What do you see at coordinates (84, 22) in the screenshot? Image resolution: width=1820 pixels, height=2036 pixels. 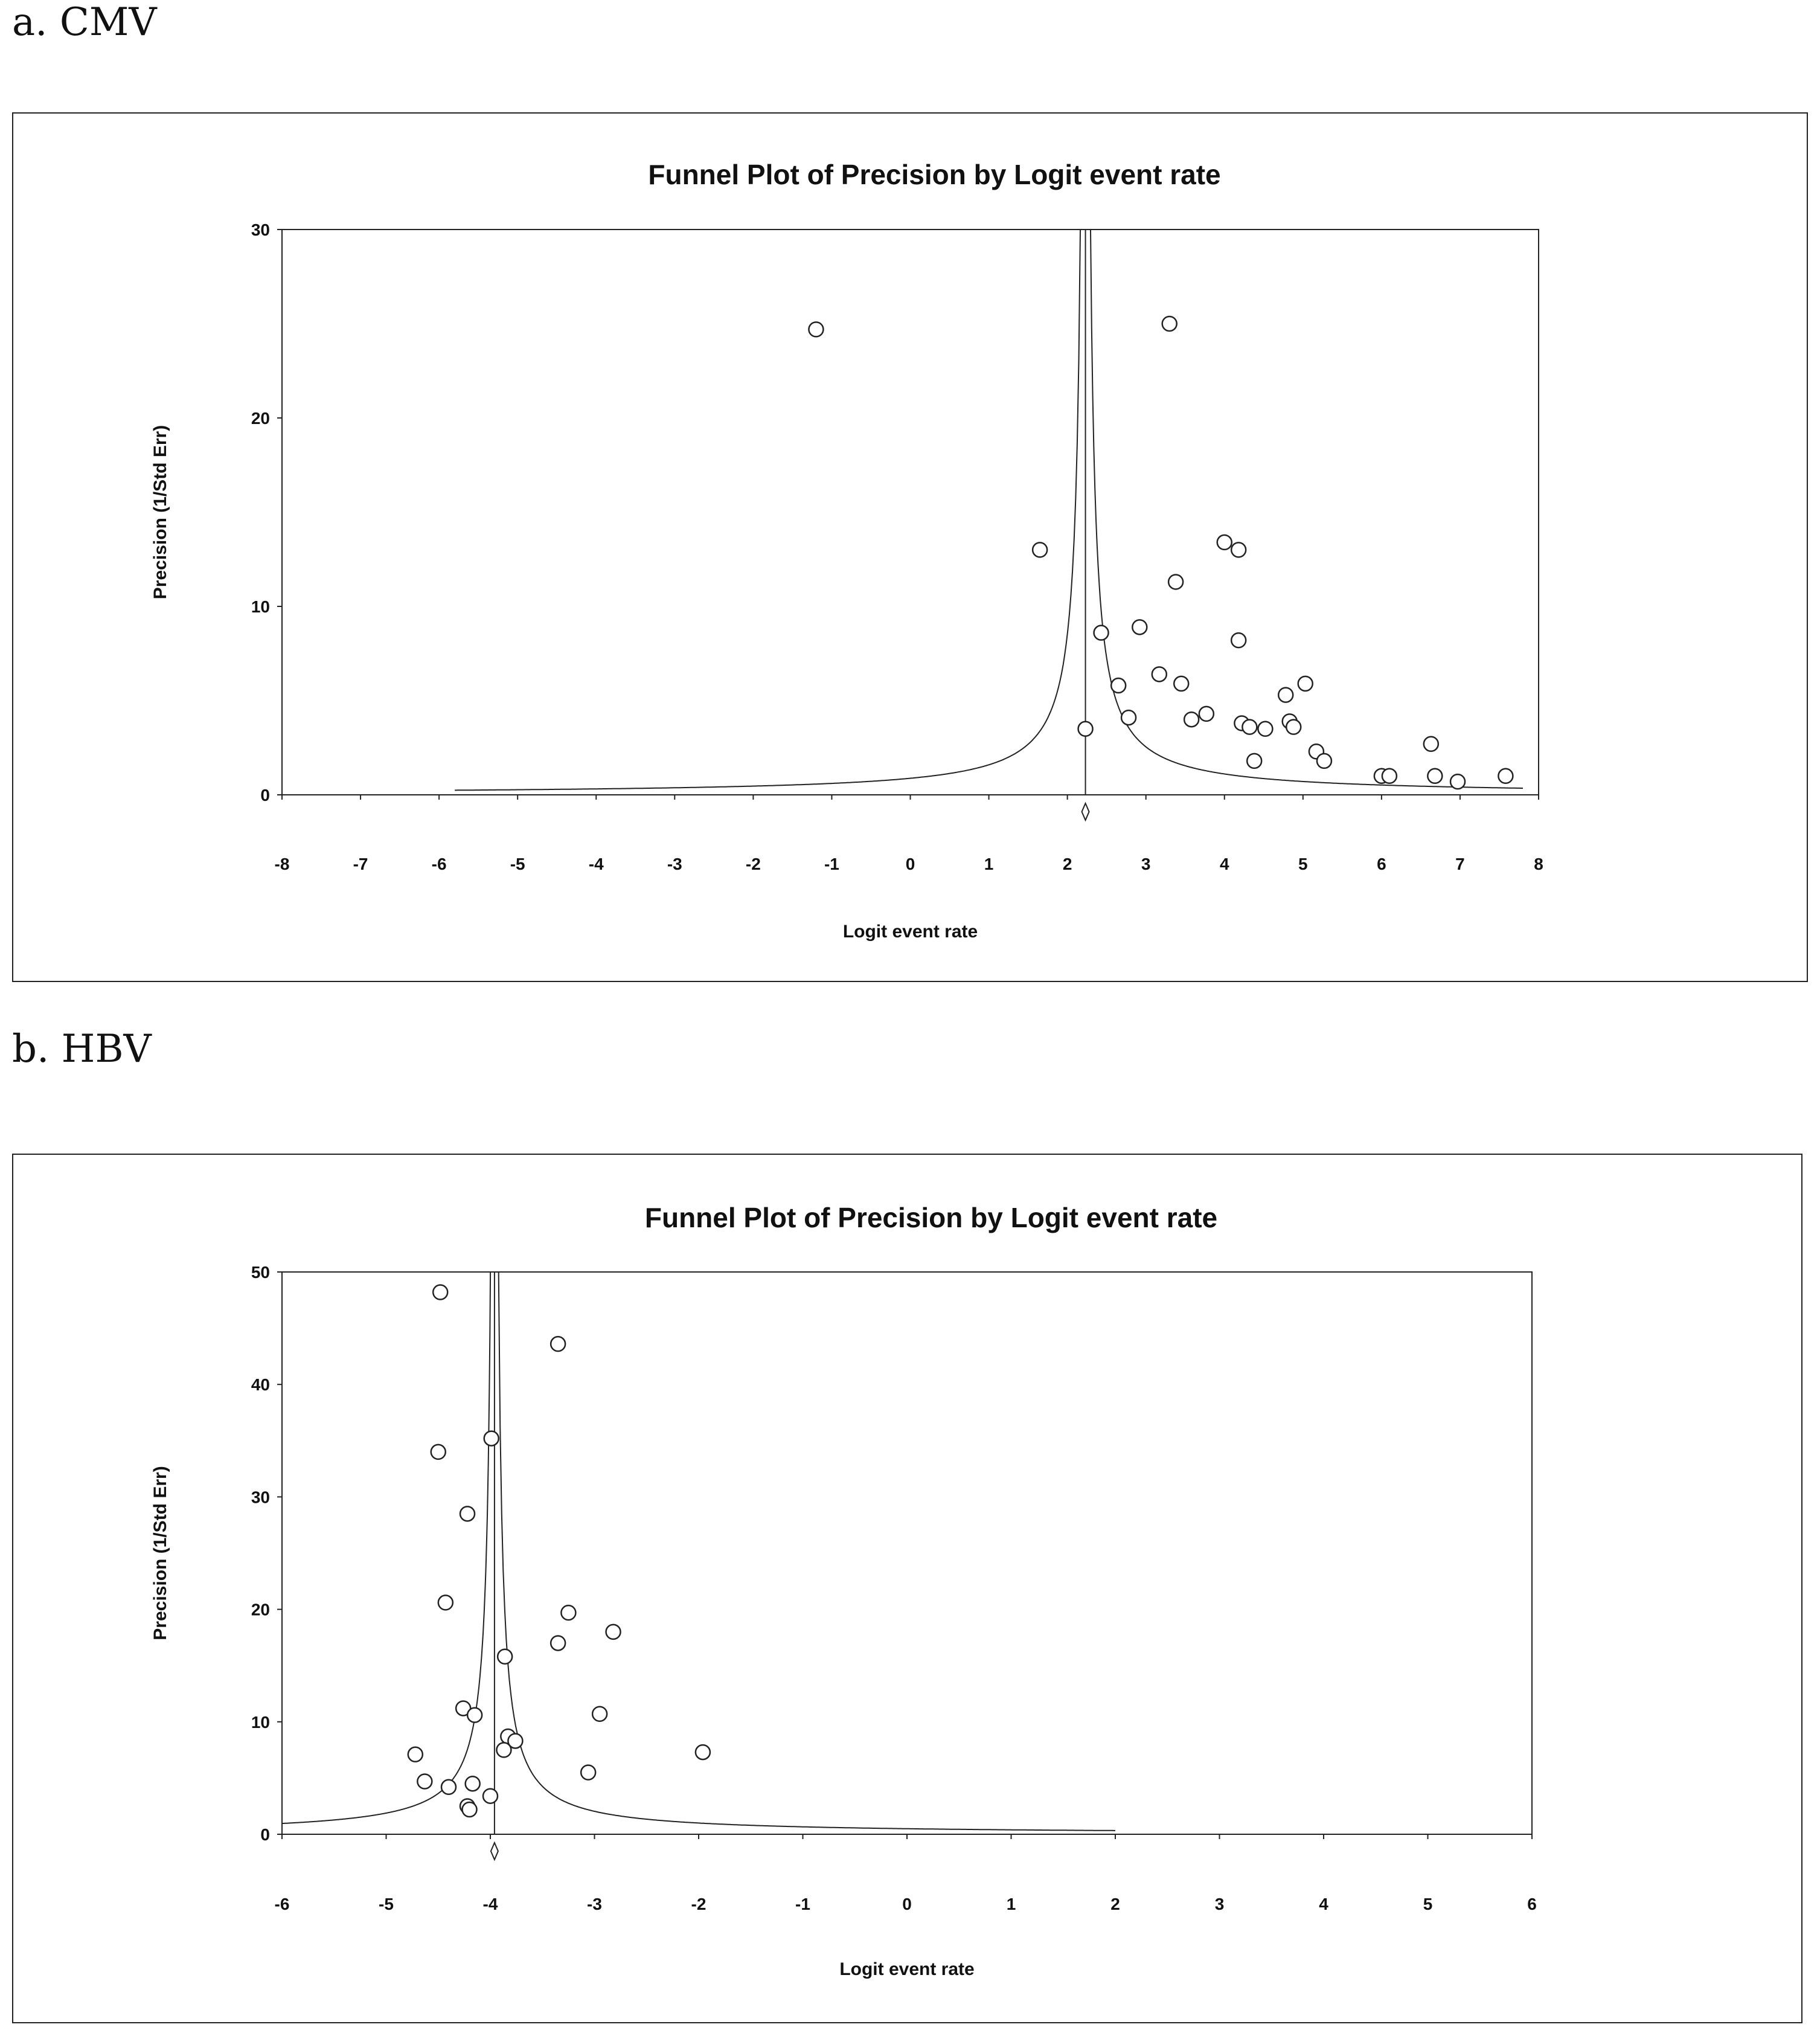 I see `panel-label-a: a. CMV` at bounding box center [84, 22].